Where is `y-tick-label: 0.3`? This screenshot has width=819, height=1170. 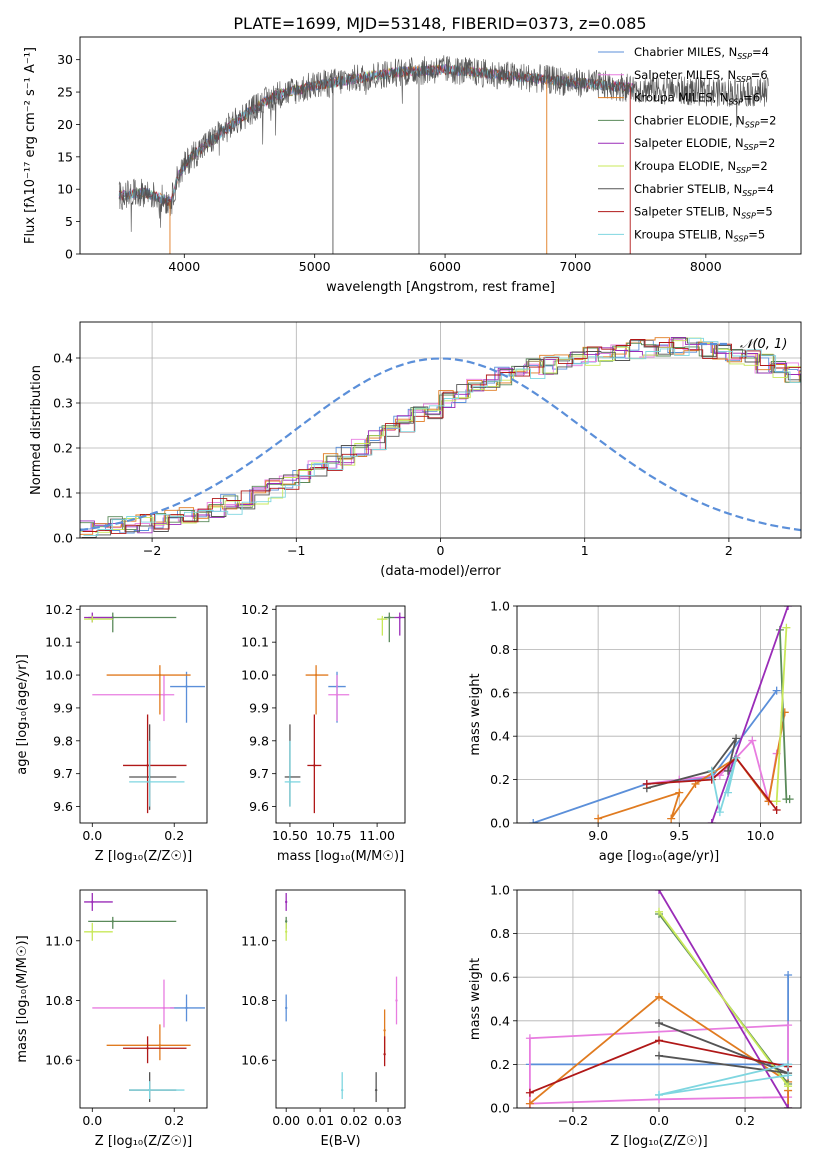 y-tick-label: 0.3 is located at coordinates (63, 403).